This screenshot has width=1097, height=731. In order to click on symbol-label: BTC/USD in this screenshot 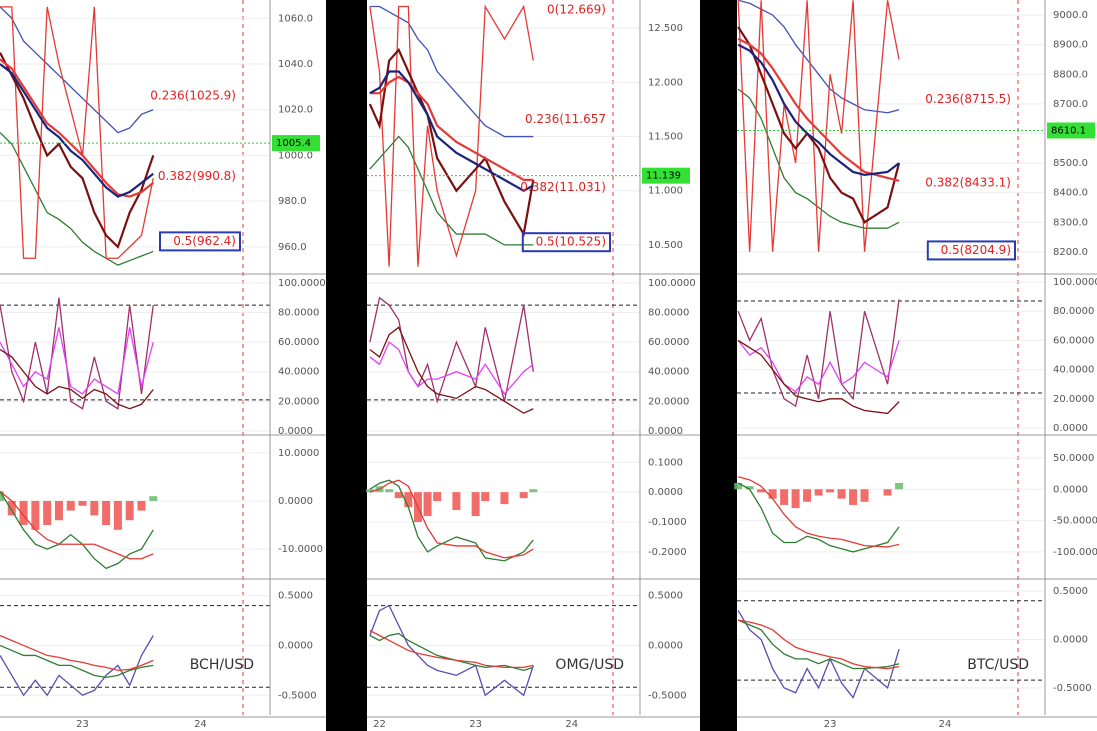, I will do `click(998, 665)`.